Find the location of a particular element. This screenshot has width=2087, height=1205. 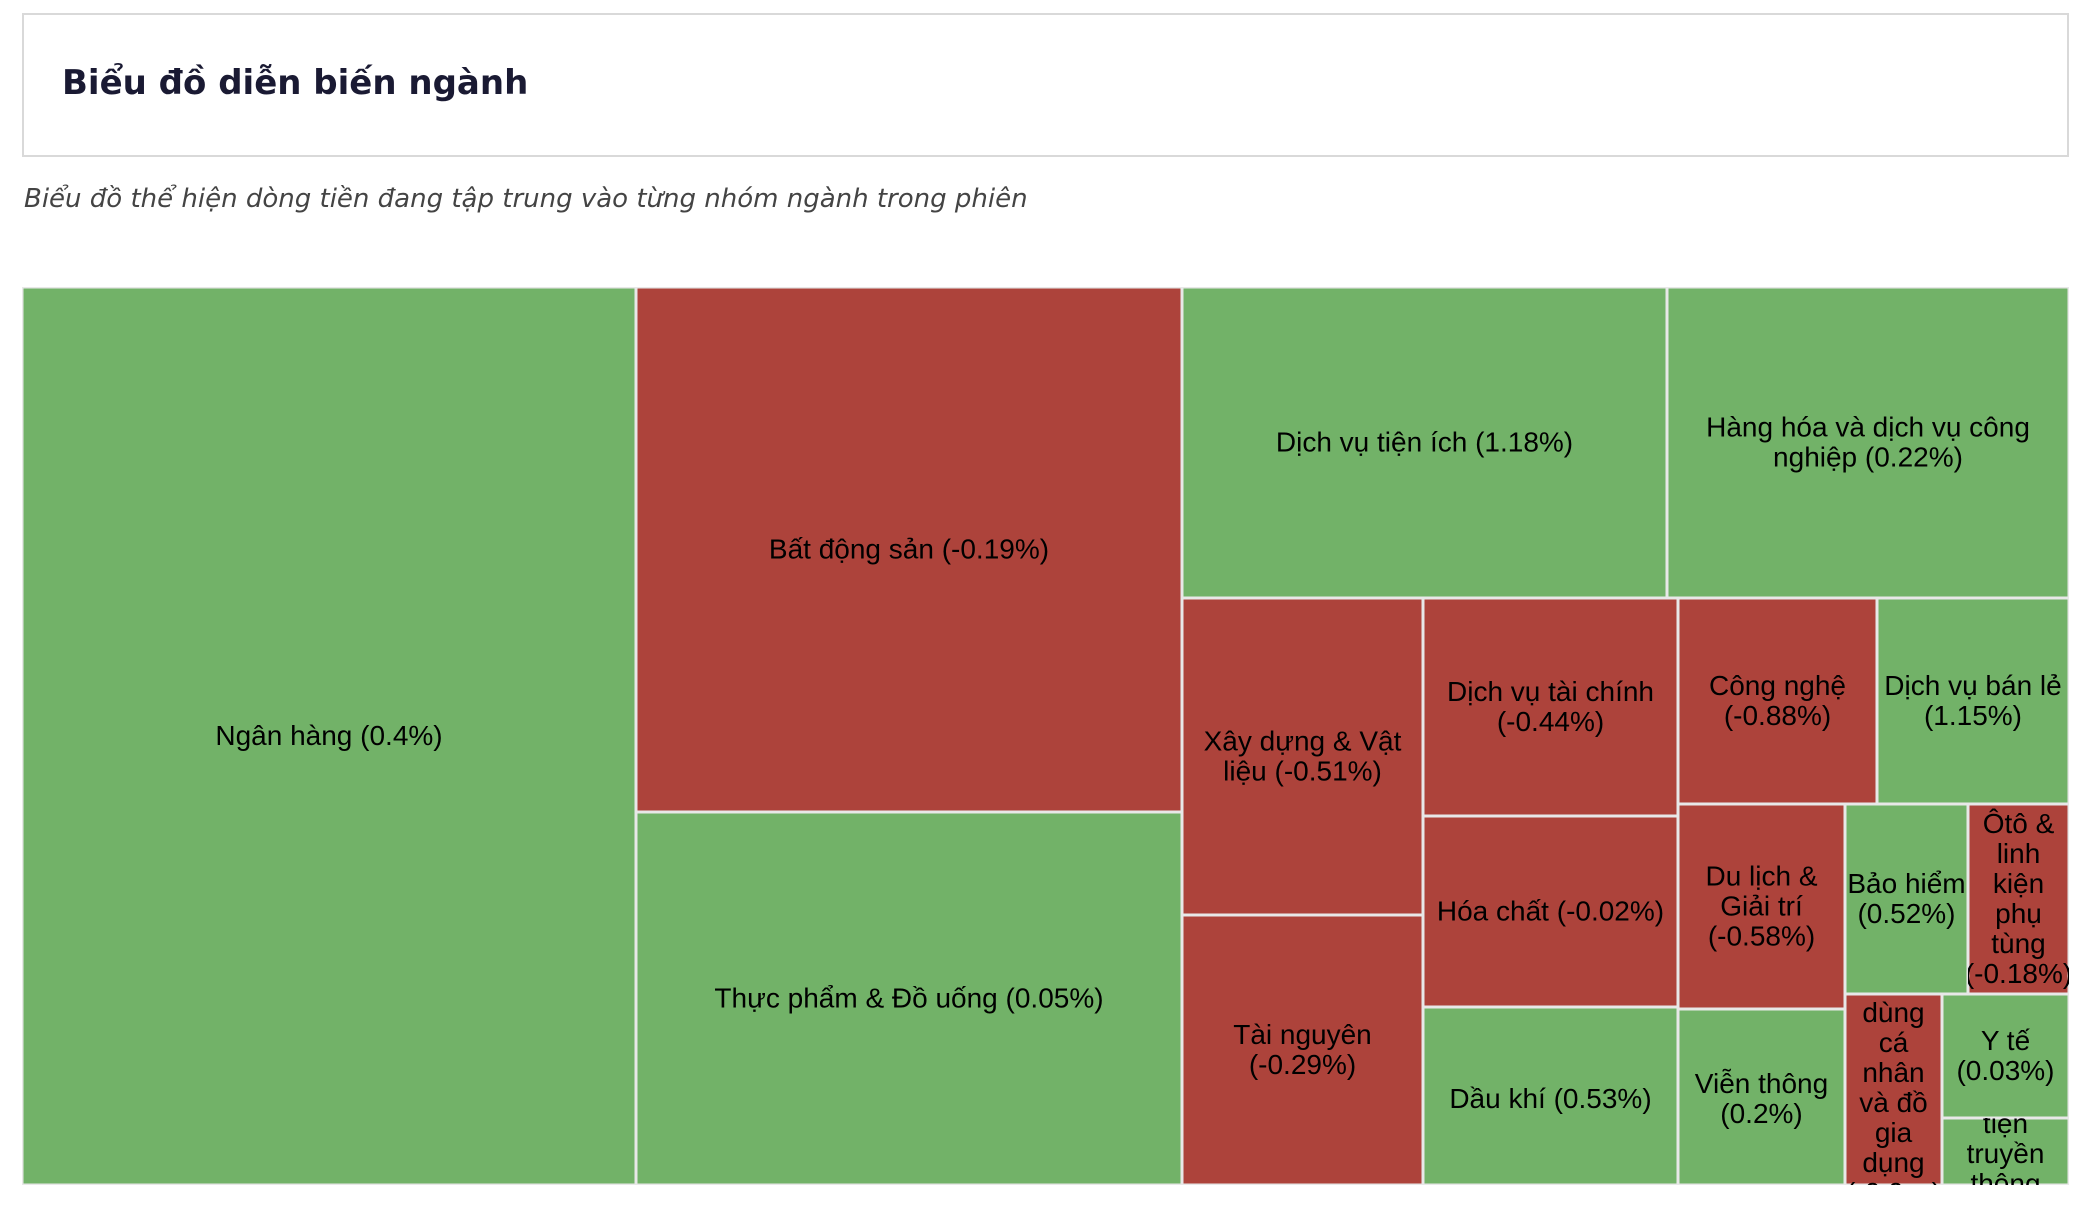

tile-rect-dich-vu-tai-chinh is located at coordinates (1550, 707).